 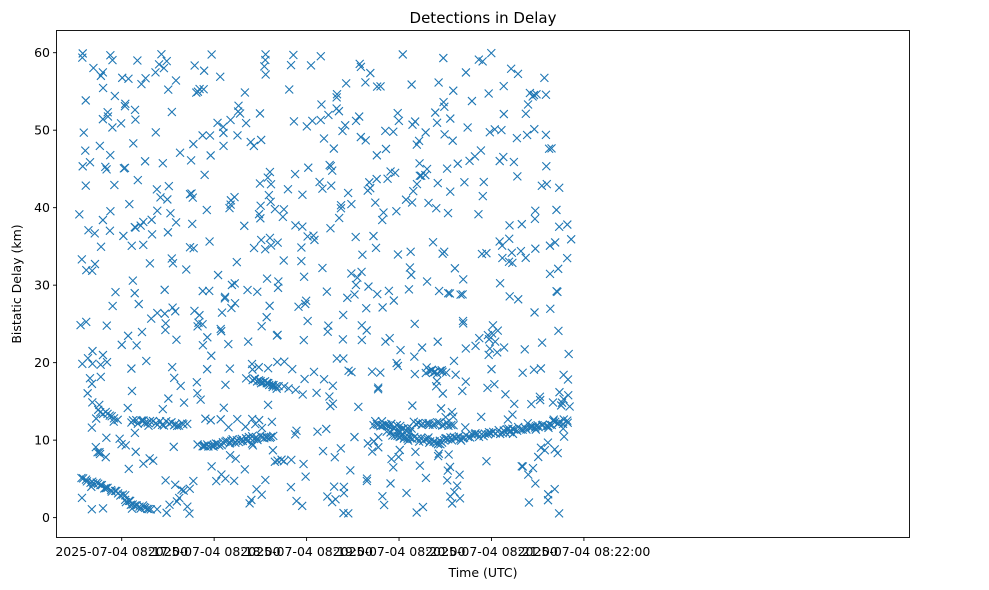 What do you see at coordinates (45, 285) in the screenshot?
I see `y-axis-ticks: 0 10 20 30 40 50 60` at bounding box center [45, 285].